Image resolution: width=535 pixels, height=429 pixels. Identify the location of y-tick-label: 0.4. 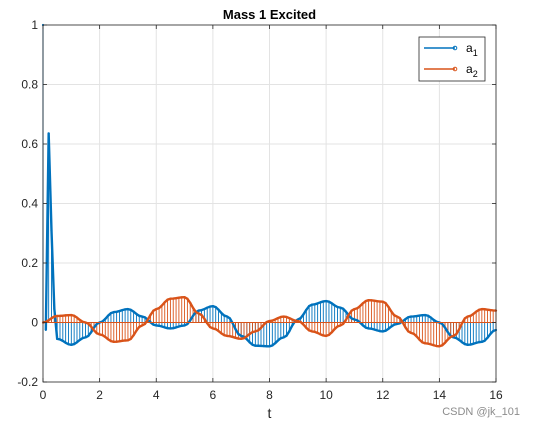
(29, 204).